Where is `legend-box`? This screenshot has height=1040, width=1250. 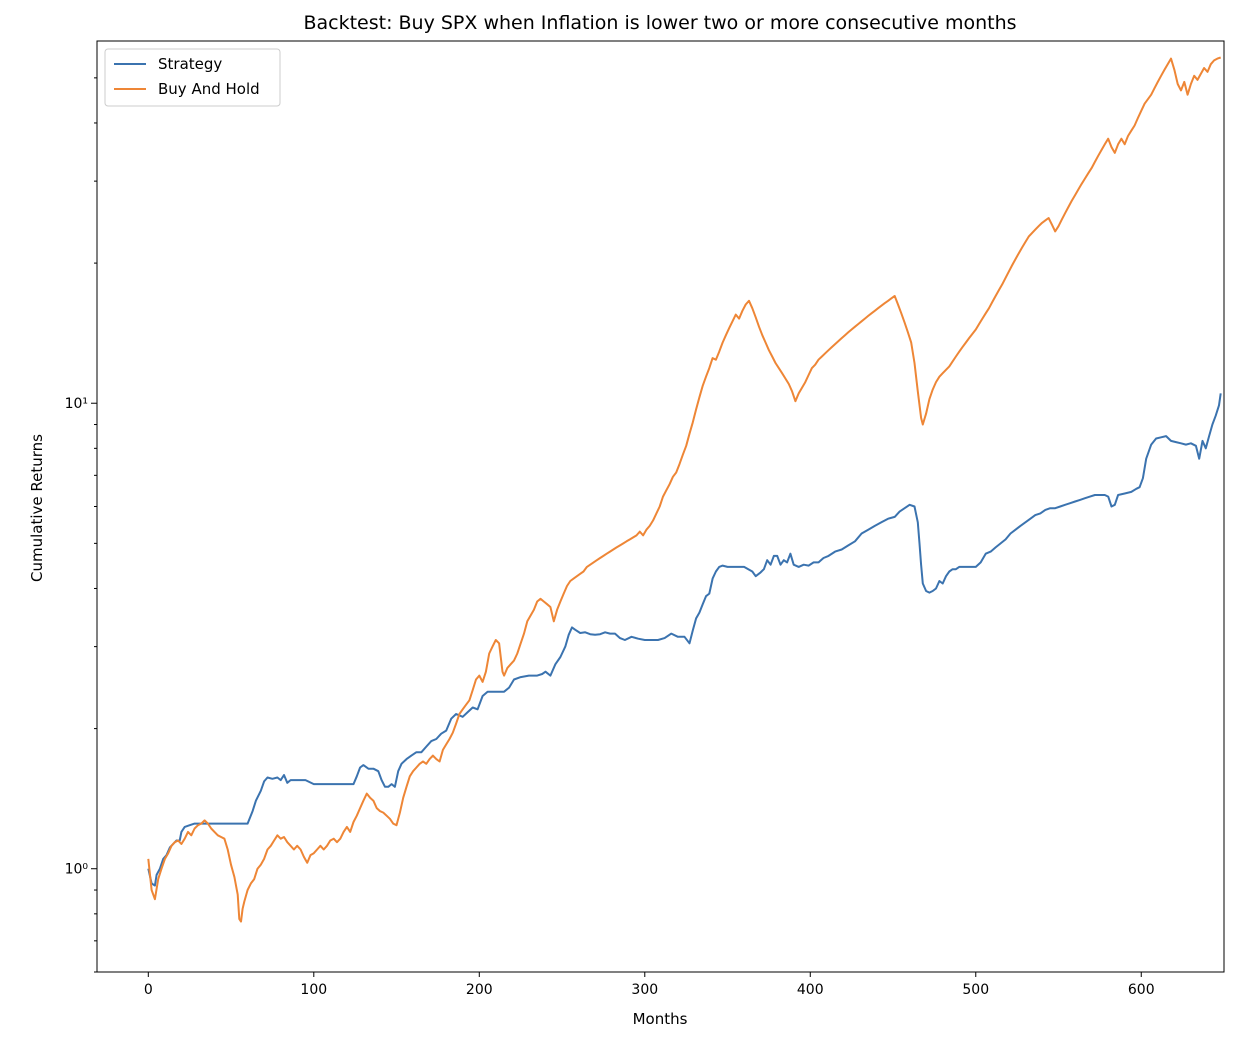 legend-box is located at coordinates (192, 77).